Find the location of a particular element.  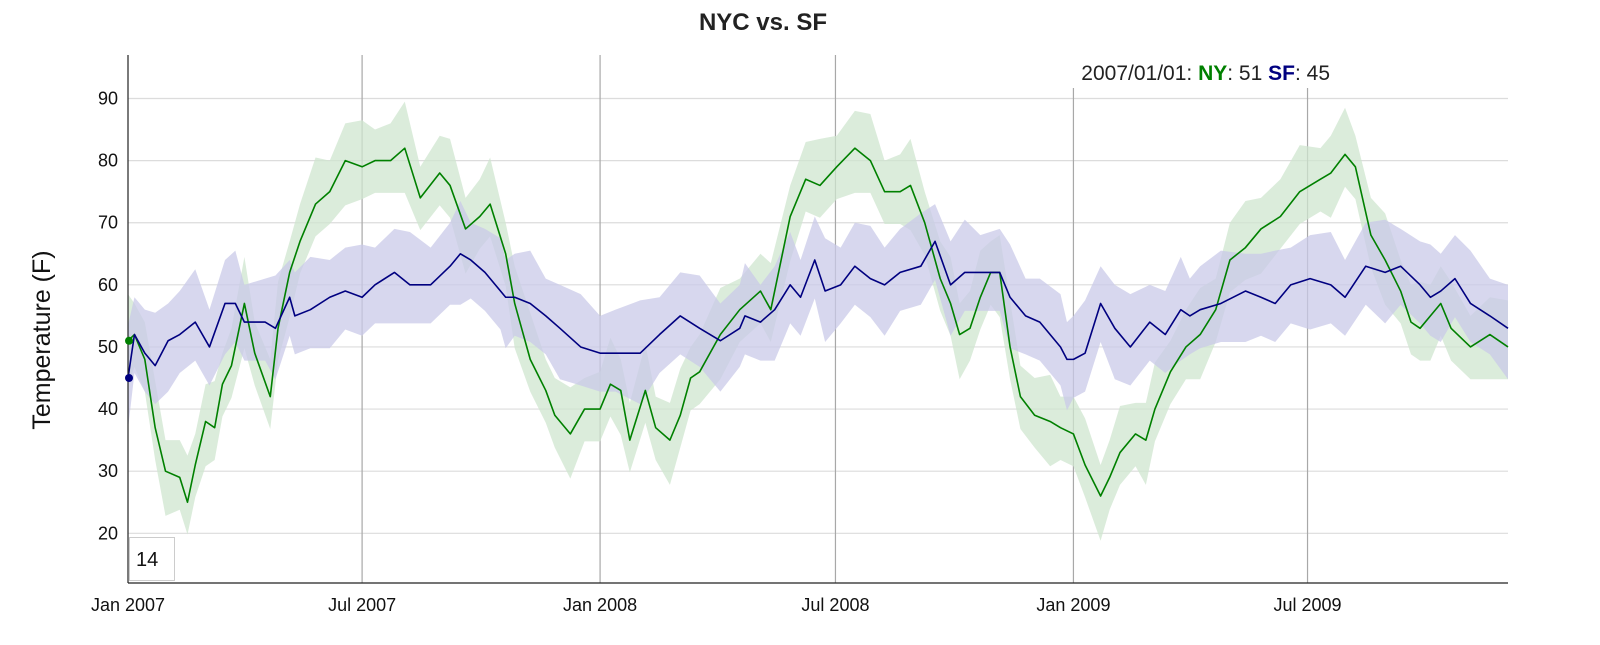

y-tick-label: 30 is located at coordinates (108, 471).